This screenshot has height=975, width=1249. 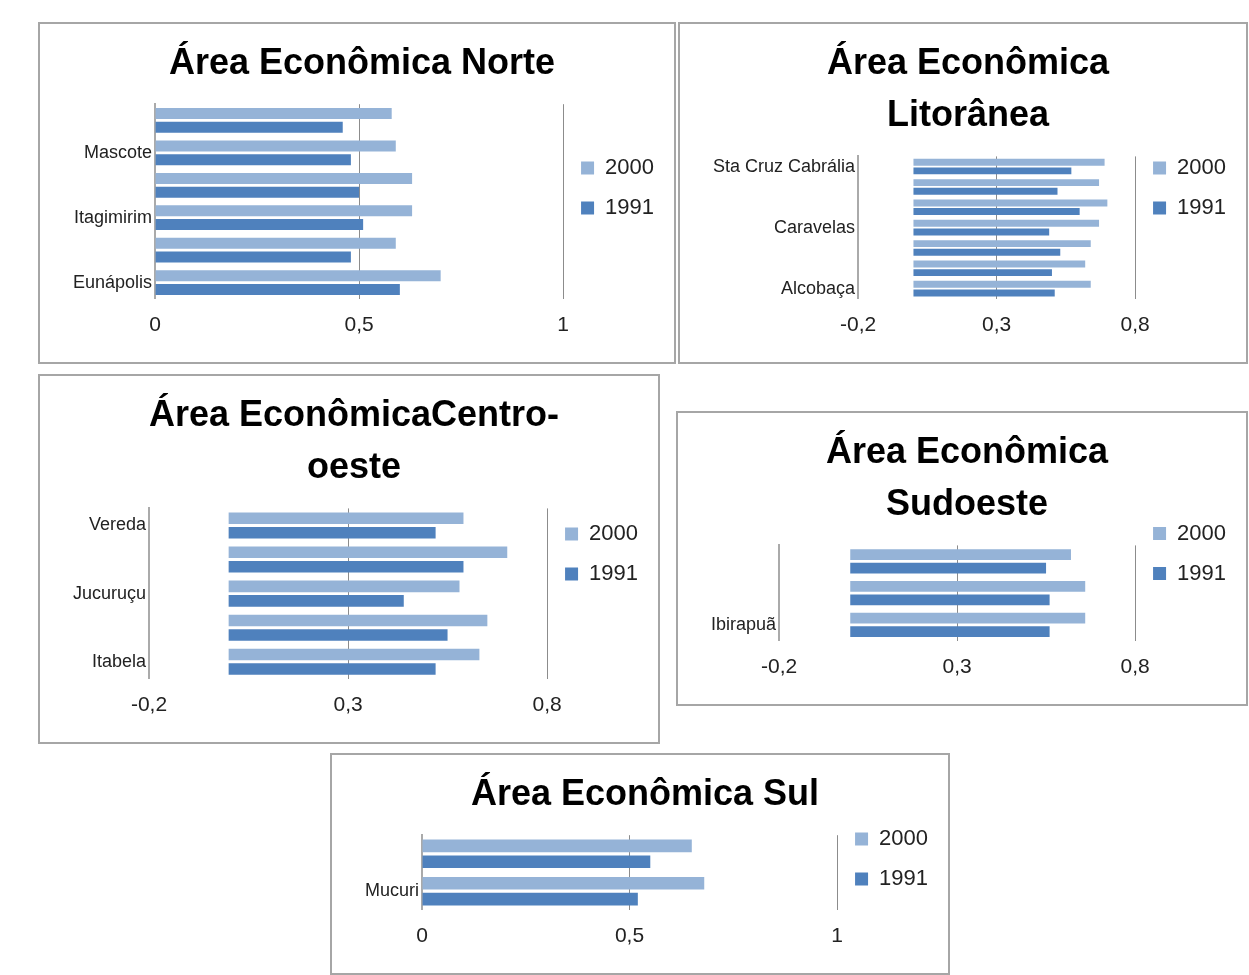 What do you see at coordinates (785, 165) in the screenshot?
I see `y-tick-label: Sta Cruz Cabrália` at bounding box center [785, 165].